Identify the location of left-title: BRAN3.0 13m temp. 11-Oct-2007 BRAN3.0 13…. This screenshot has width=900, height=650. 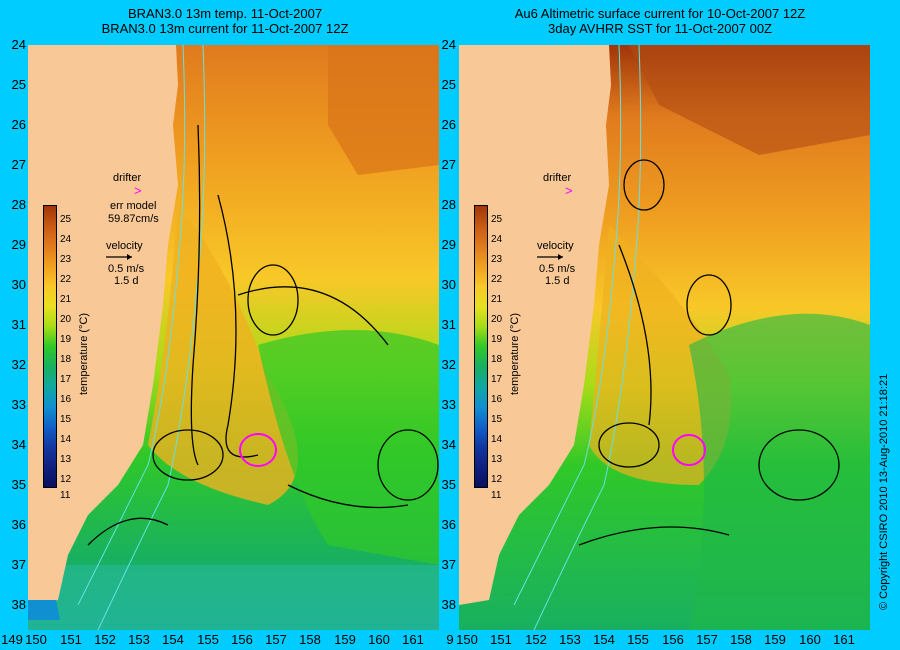
(225, 21).